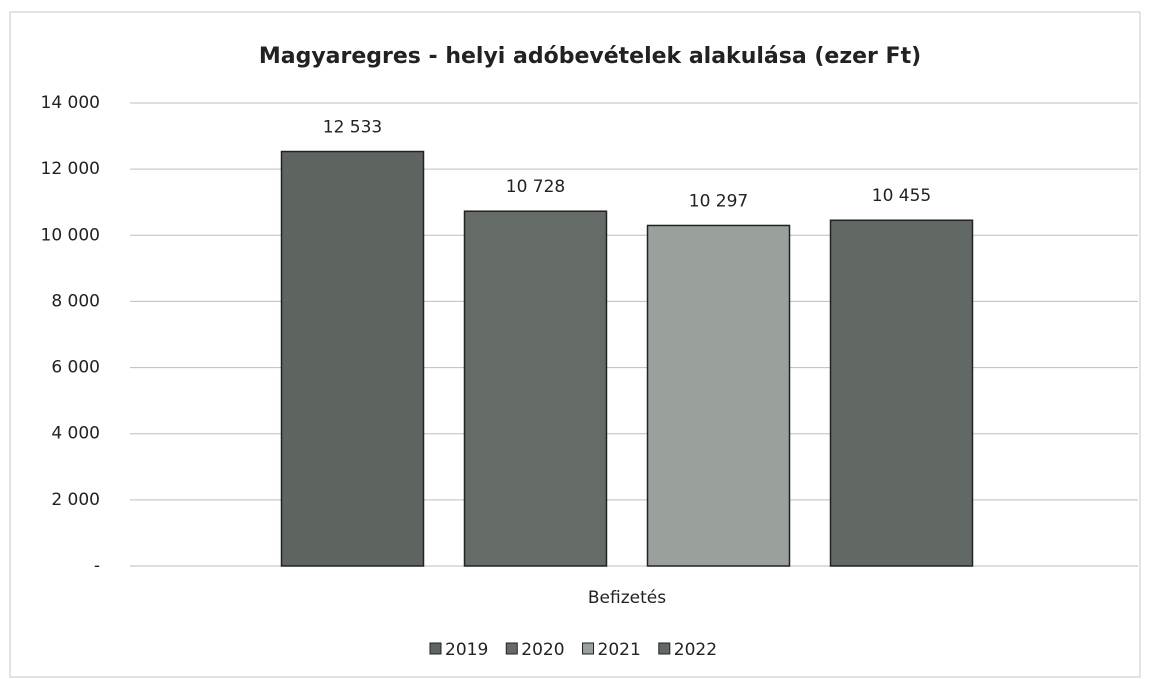 This screenshot has width=1152, height=679. Describe the element at coordinates (75, 301) in the screenshot. I see `y-tick-label: 8 000` at that location.